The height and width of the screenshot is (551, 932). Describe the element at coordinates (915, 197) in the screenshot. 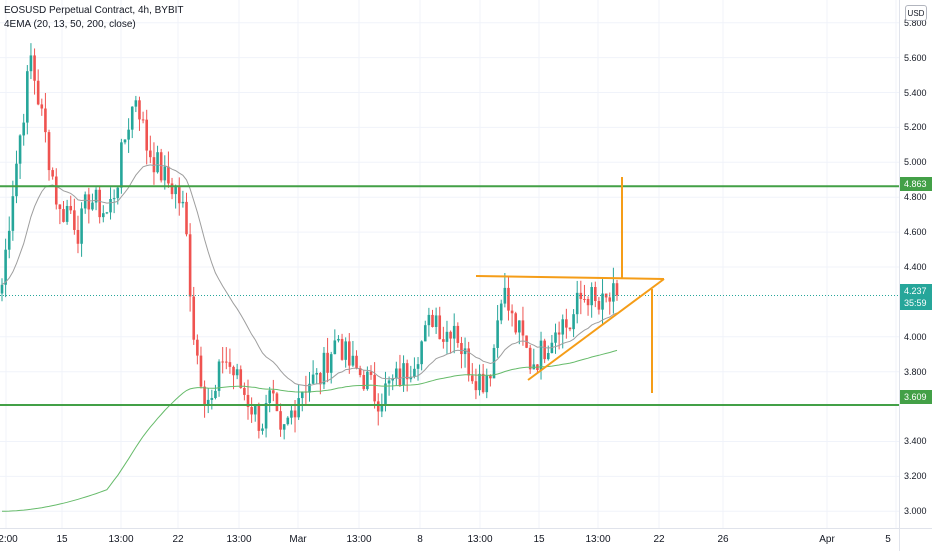

I see `price-tick: 4.800` at that location.